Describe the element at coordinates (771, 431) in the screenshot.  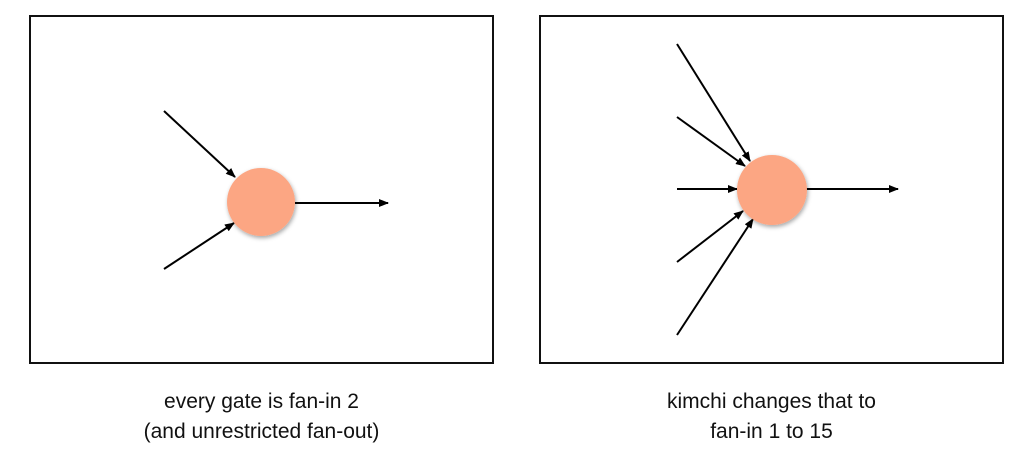
I see `right-caption-line-2: fan-in 1 to 15` at that location.